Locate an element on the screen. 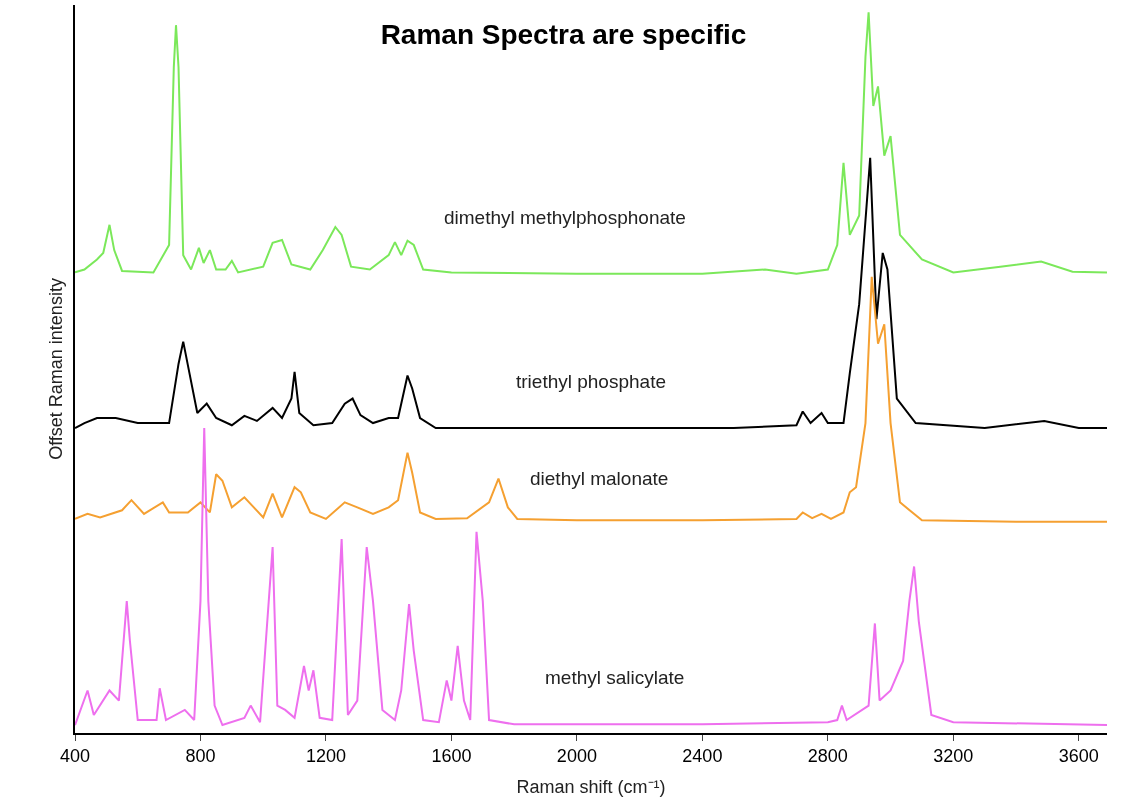 This screenshot has width=1127, height=808. x-tick-label: 2400 is located at coordinates (702, 756).